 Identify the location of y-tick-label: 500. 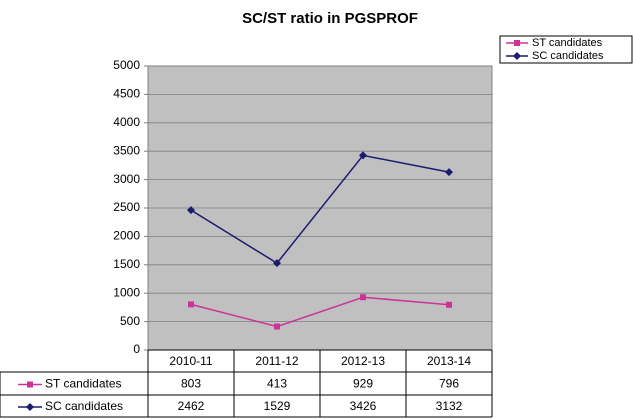
(130, 321).